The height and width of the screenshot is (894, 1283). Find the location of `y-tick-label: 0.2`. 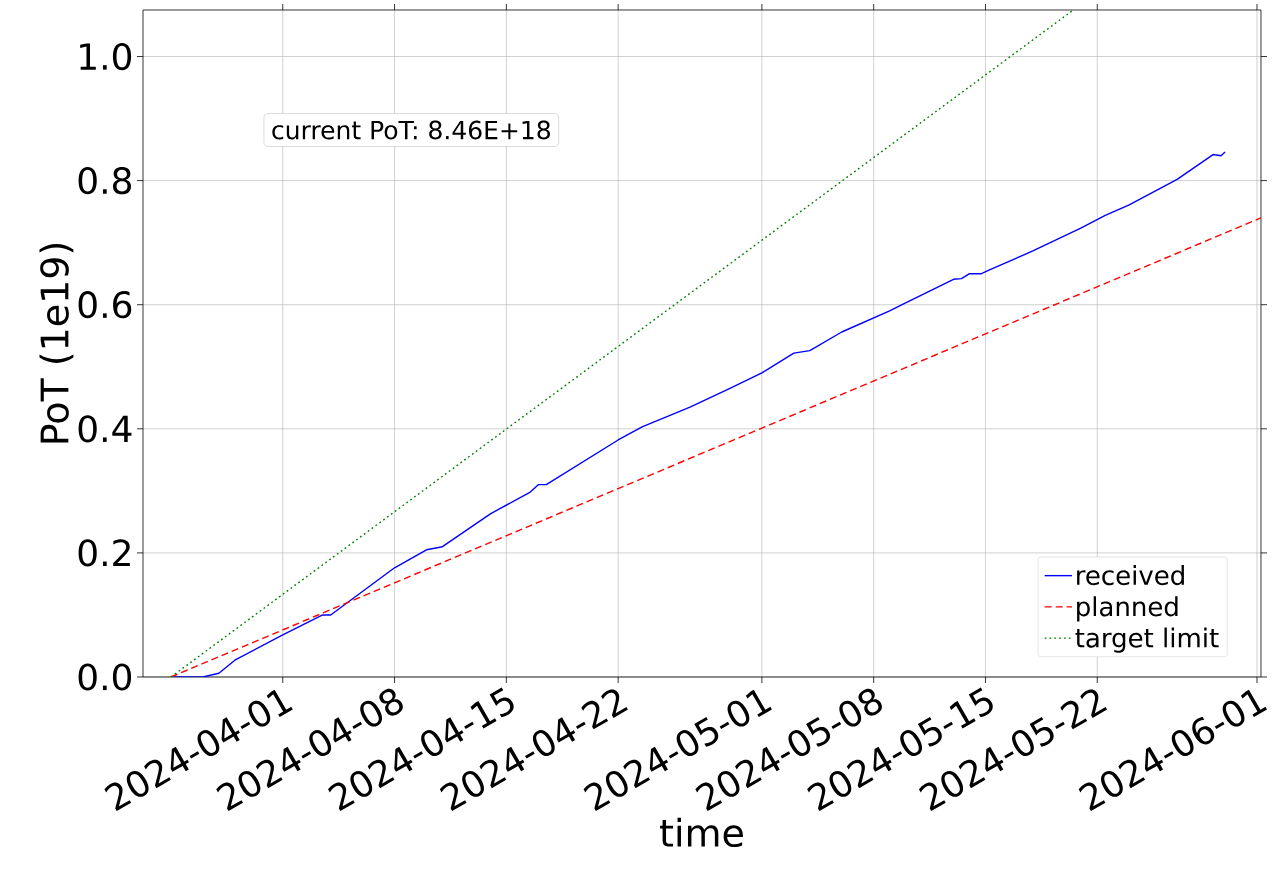

y-tick-label: 0.2 is located at coordinates (104, 553).